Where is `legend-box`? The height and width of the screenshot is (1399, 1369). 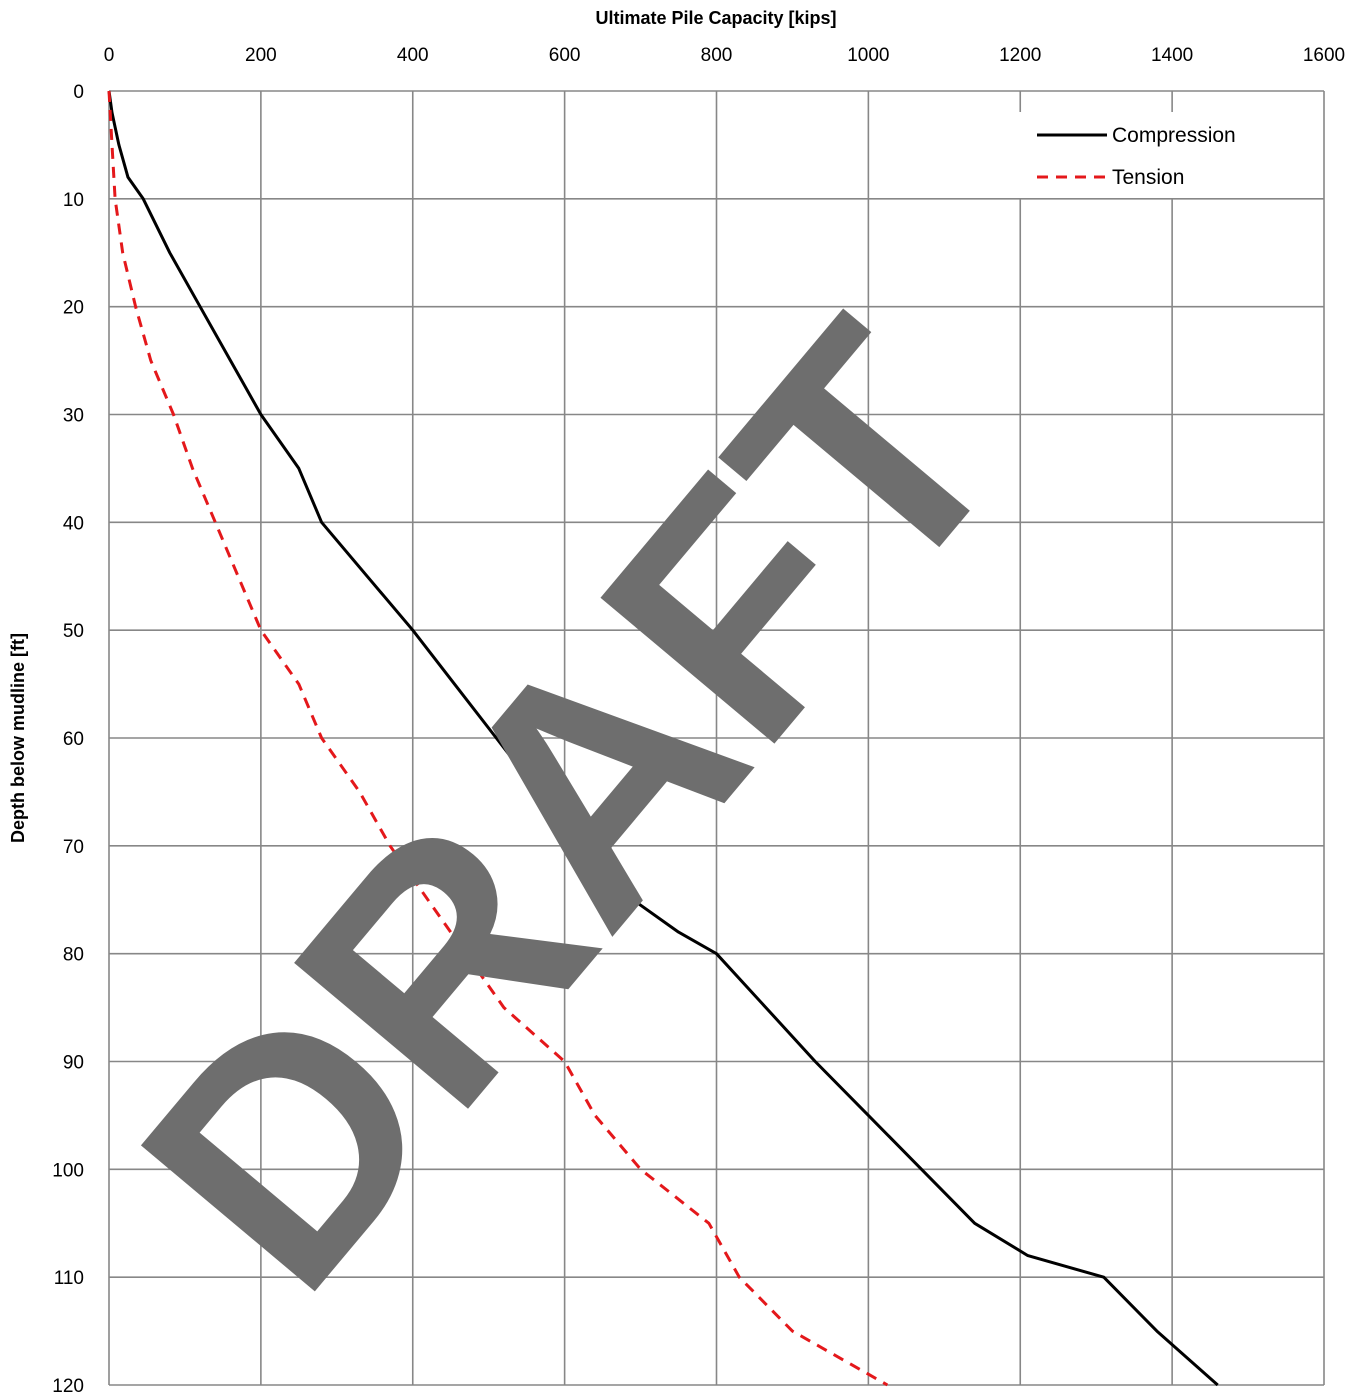
legend-box is located at coordinates (1143, 155).